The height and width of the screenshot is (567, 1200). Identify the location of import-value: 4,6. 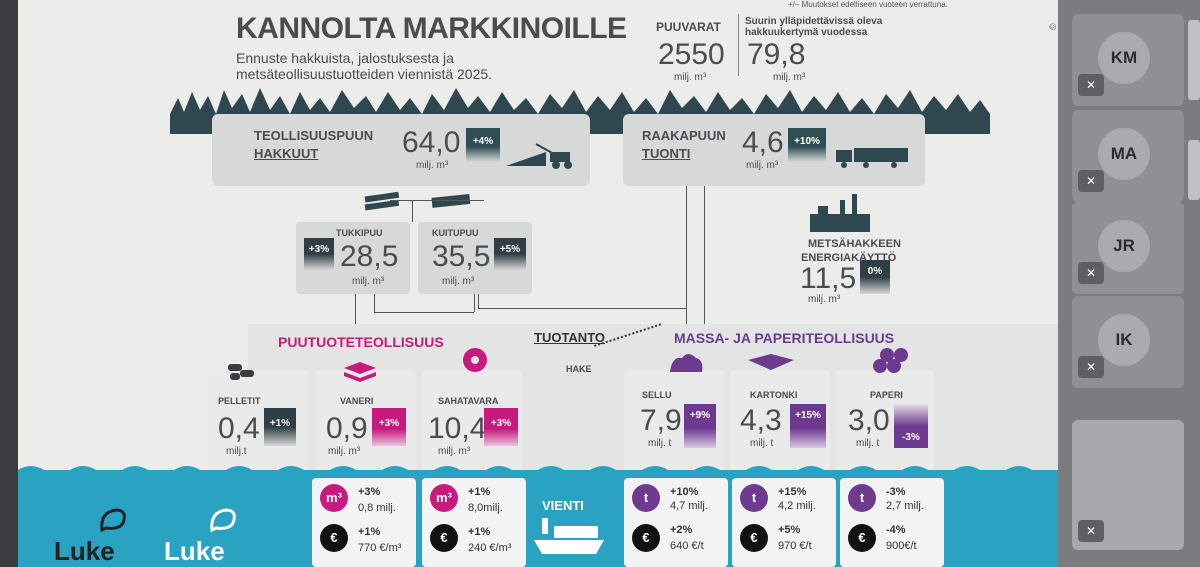
(763, 142).